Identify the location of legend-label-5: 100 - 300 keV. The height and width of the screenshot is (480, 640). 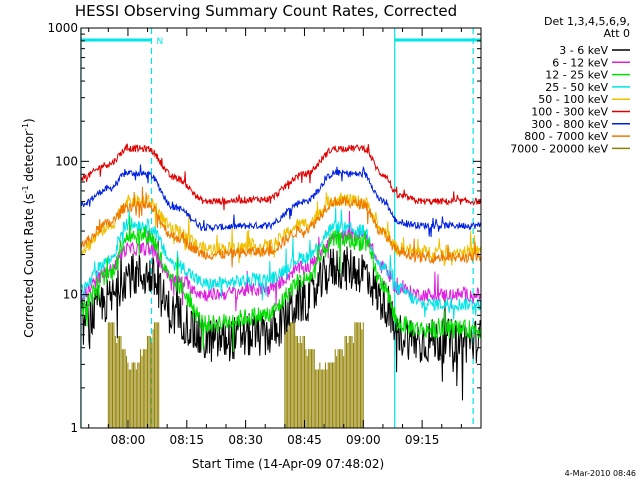
(569, 112).